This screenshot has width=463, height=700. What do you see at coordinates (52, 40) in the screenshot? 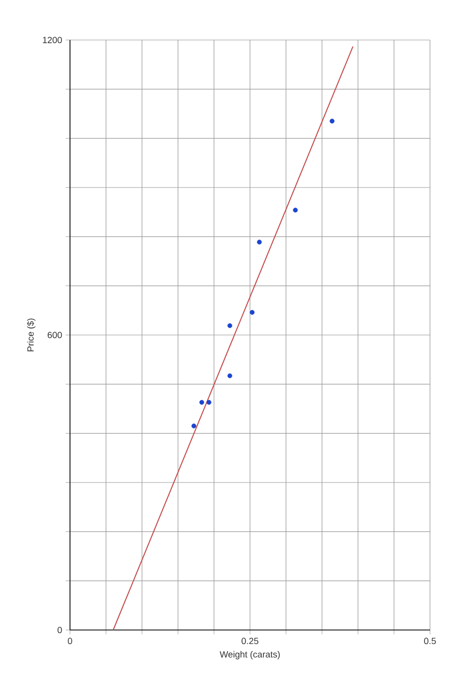
I see `y-tick-label: 1200` at bounding box center [52, 40].